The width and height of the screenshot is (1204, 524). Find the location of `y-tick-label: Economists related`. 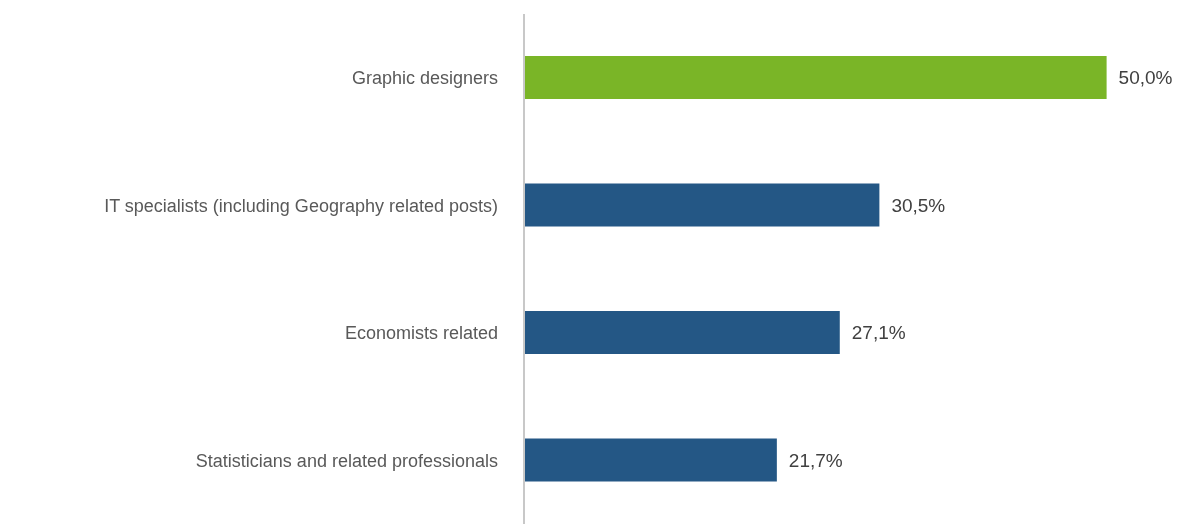

y-tick-label: Economists related is located at coordinates (421, 333).